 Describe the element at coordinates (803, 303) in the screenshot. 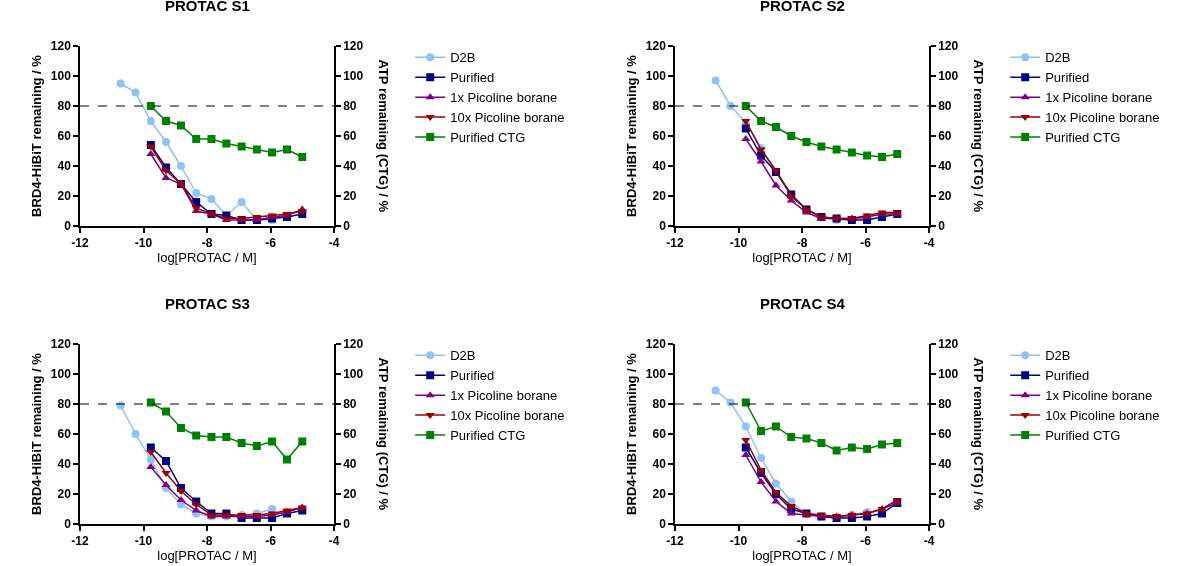

I see `chart-title: PROTAC S4` at that location.